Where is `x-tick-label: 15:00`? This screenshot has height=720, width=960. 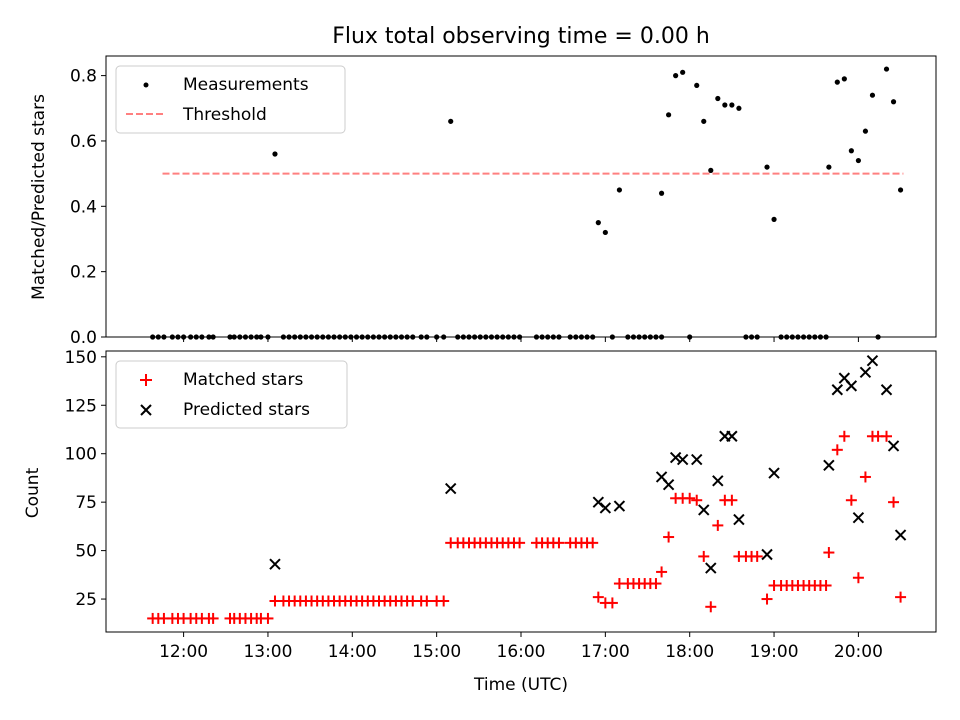 x-tick-label: 15:00 is located at coordinates (436, 652).